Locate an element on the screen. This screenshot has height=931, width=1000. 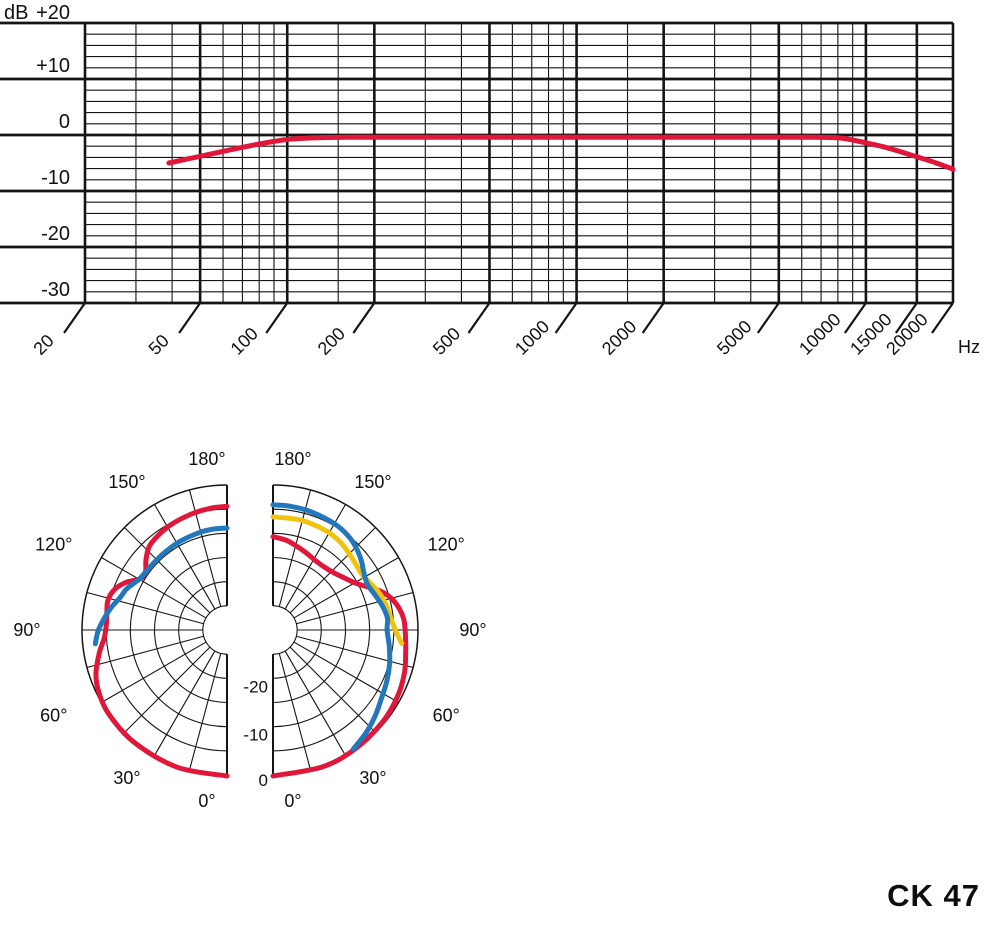
svg-text: 500 is located at coordinates (446, 340).